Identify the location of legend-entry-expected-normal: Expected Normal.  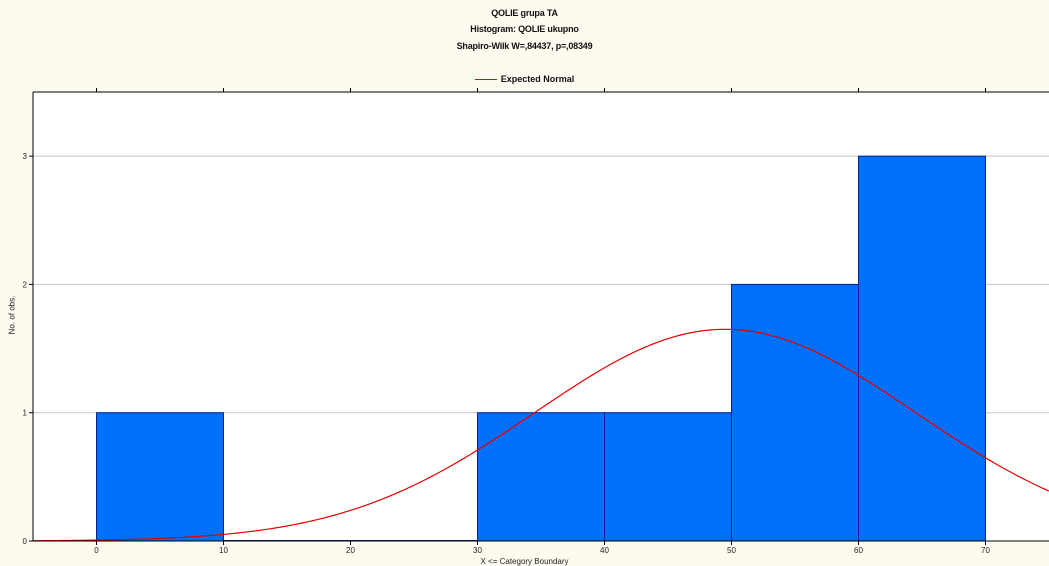
(537, 79).